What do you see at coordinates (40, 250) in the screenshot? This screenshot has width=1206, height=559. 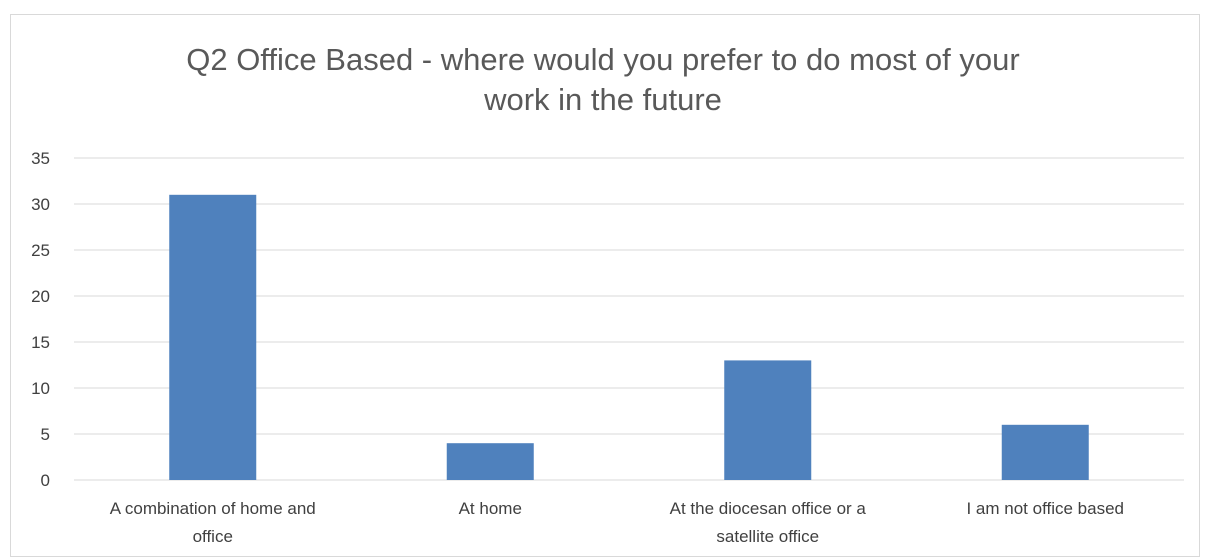 I see `y-tick-label: 25` at bounding box center [40, 250].